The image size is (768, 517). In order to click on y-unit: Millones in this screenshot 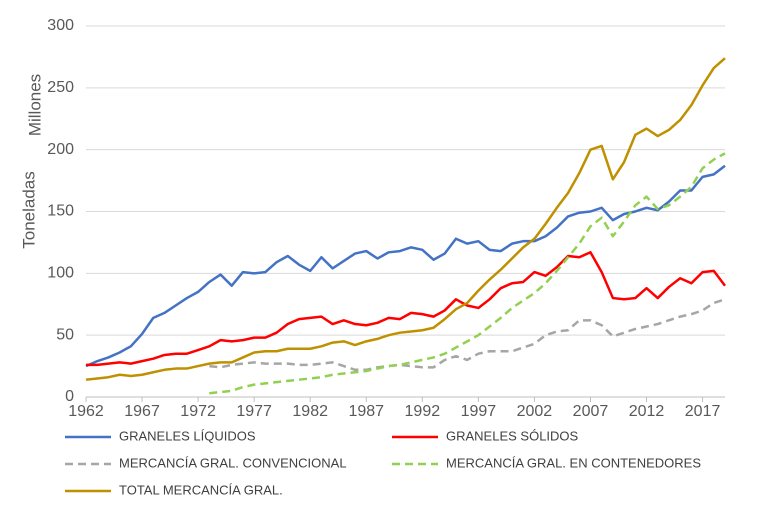, I will do `click(34, 105)`.